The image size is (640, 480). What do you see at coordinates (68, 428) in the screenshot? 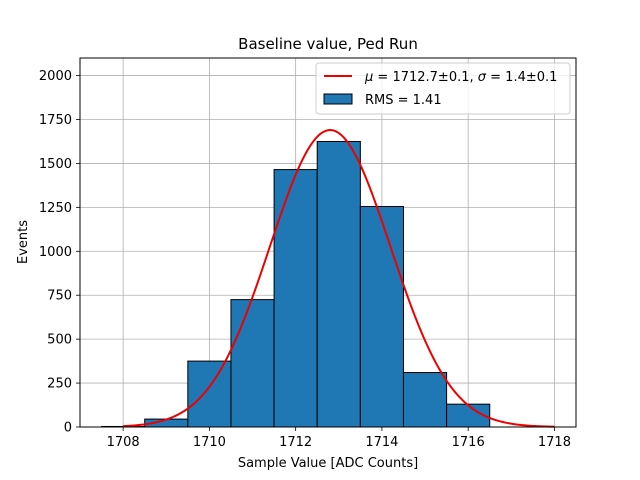
I see `y-tick-label: 0` at bounding box center [68, 428].